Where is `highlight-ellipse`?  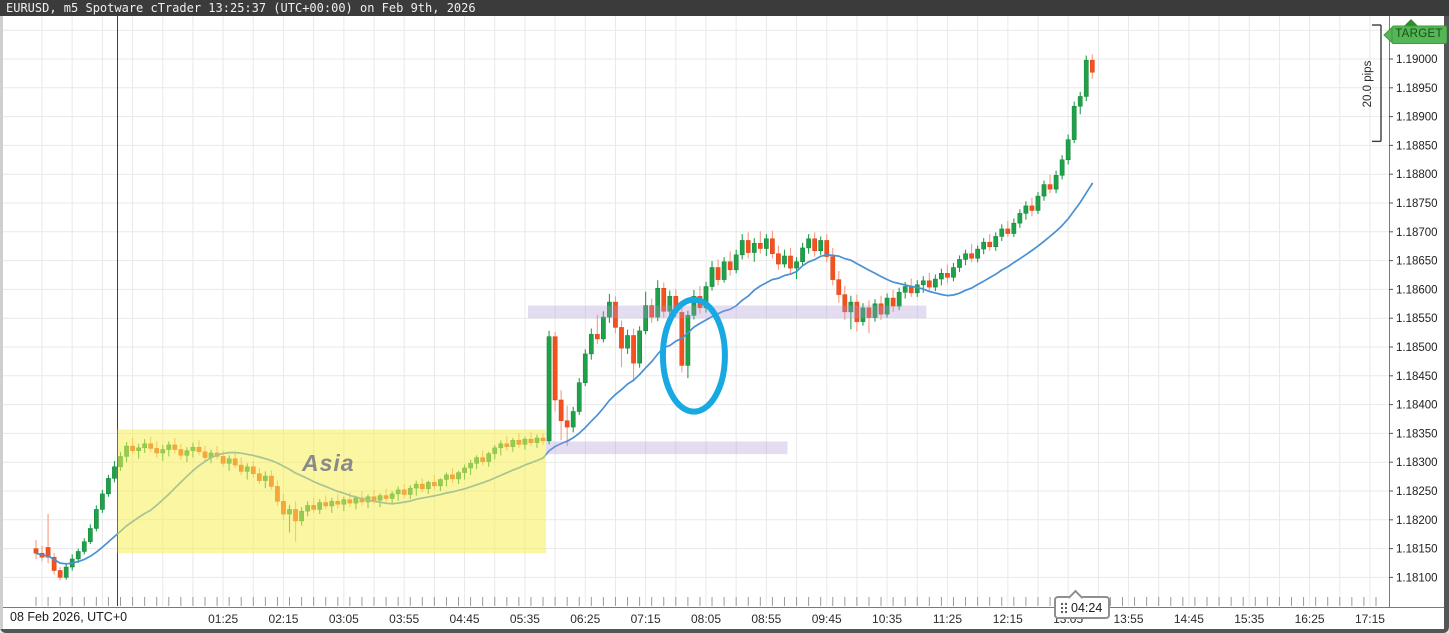 highlight-ellipse is located at coordinates (693, 355).